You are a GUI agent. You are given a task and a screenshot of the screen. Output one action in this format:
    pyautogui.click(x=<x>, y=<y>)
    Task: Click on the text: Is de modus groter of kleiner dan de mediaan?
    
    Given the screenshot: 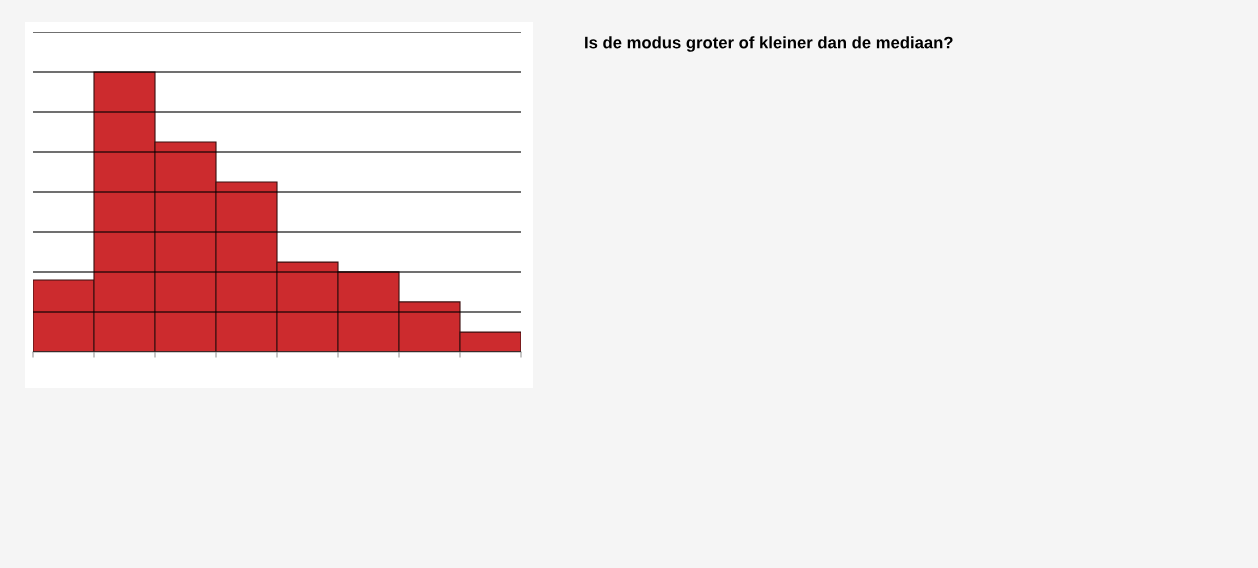 What is the action you would take?
    pyautogui.click(x=769, y=44)
    